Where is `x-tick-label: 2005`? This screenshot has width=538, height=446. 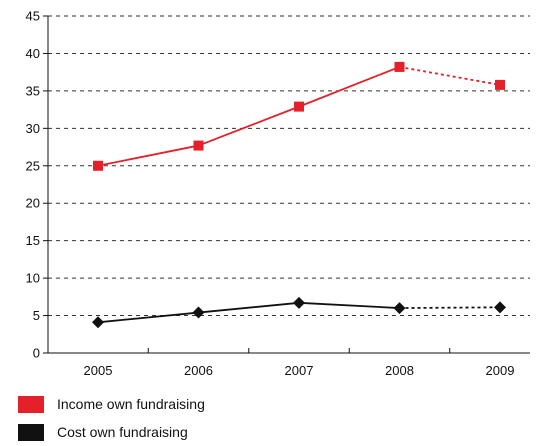 x-tick-label: 2005 is located at coordinates (98, 370).